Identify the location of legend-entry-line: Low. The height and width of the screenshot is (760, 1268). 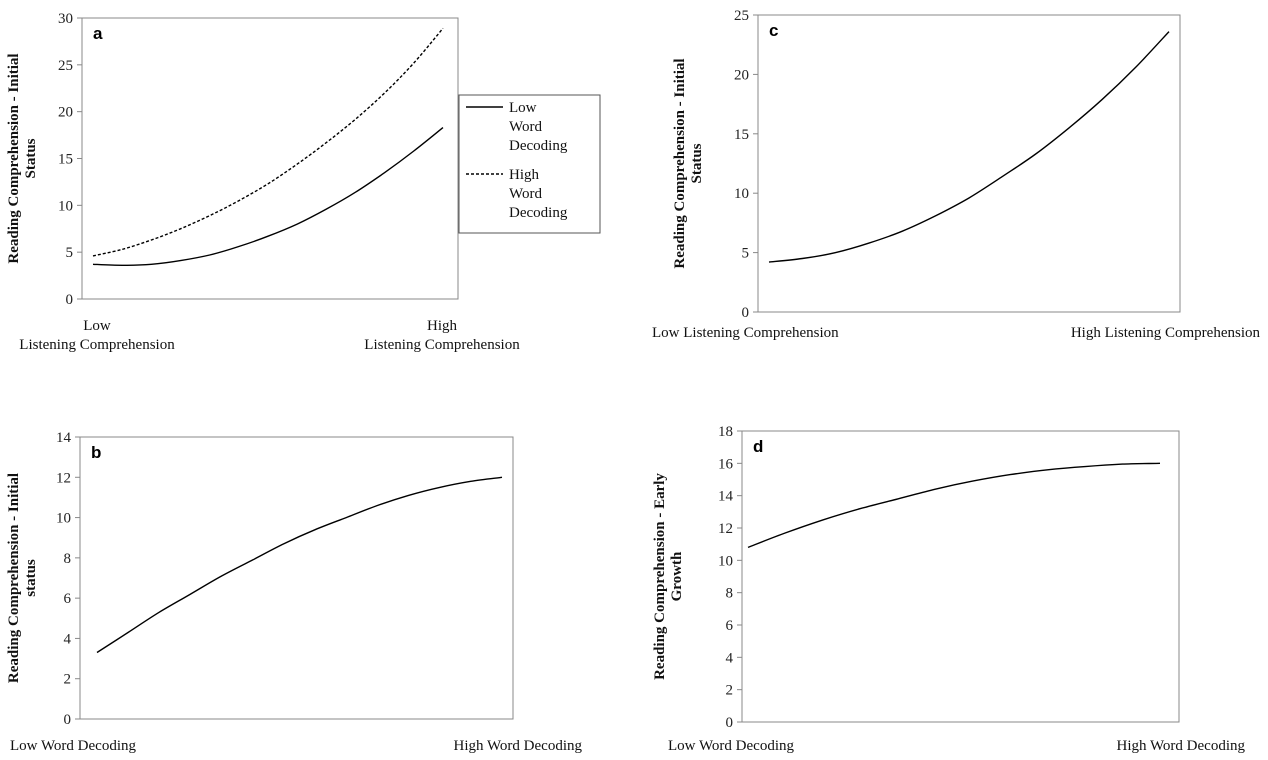
(523, 108).